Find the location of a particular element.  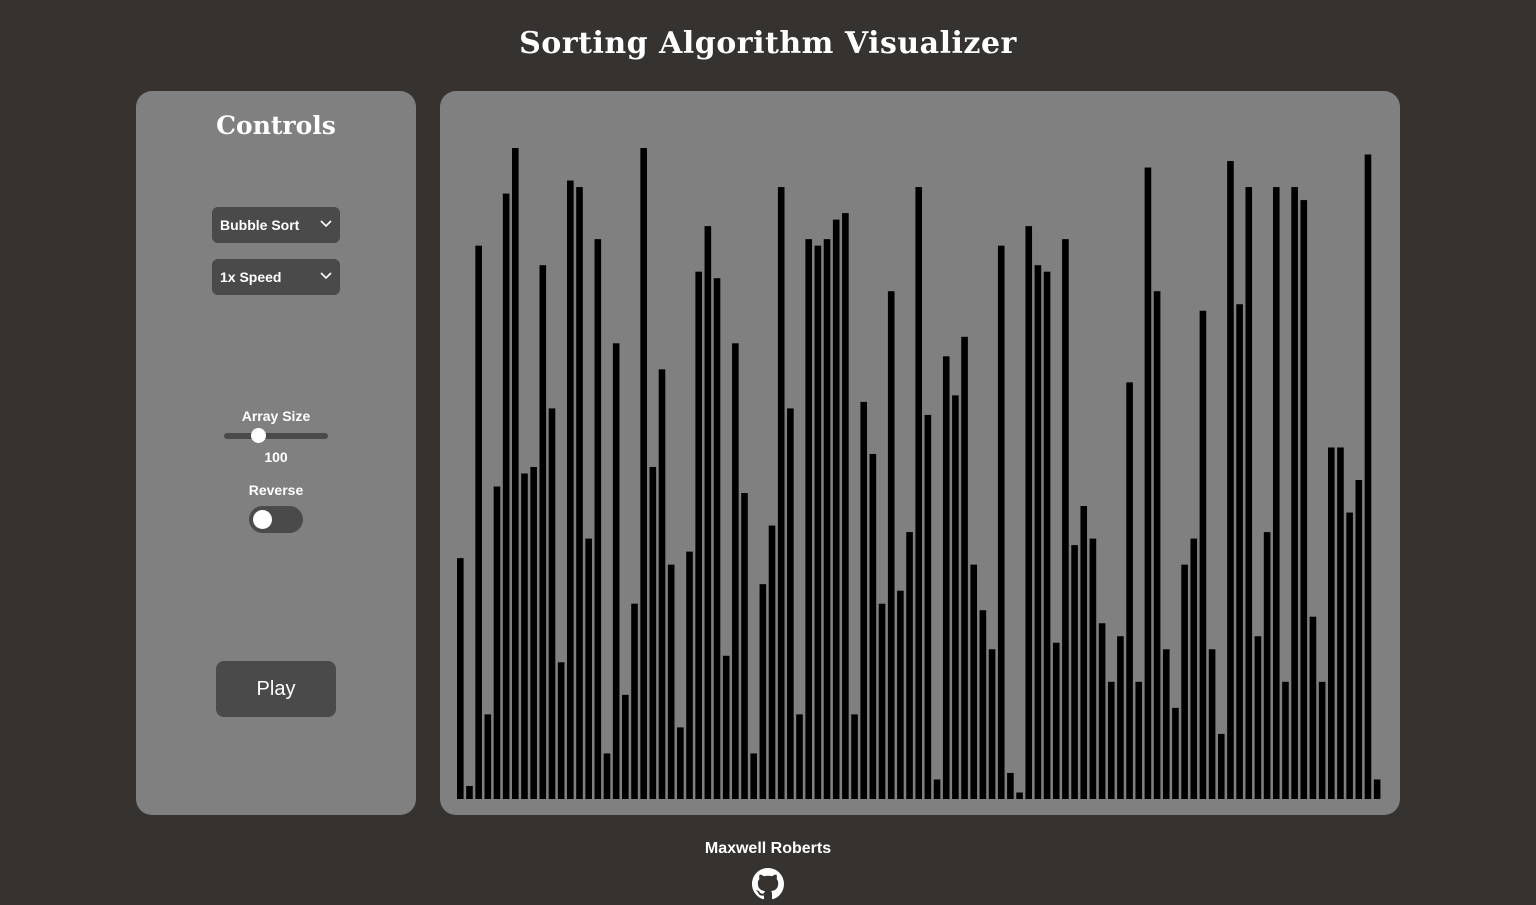

algorithm-select: Bubble Sort is located at coordinates (276, 225).